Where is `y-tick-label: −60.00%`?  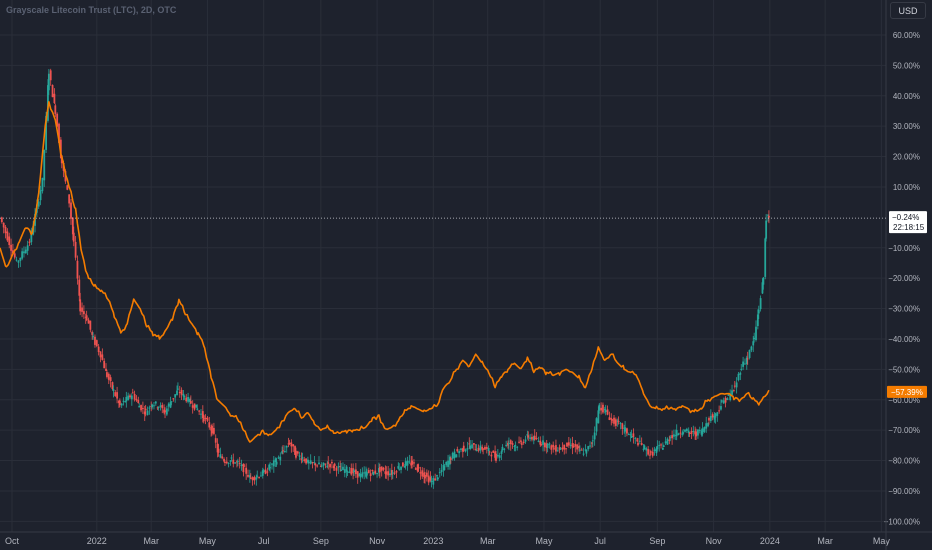
y-tick-label: −60.00% is located at coordinates (904, 400).